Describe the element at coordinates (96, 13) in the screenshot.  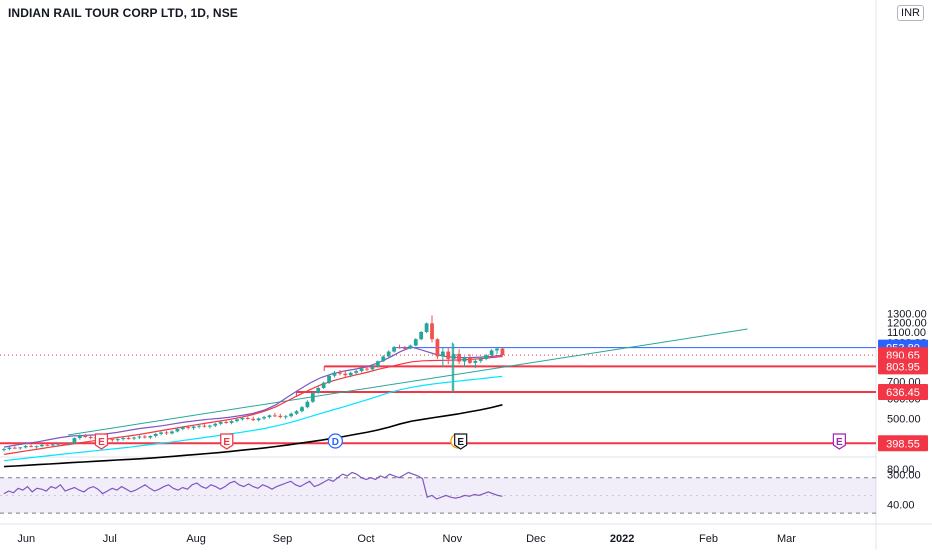
I see `symbol-name: INDIAN RAIL TOUR CORP LTD` at that location.